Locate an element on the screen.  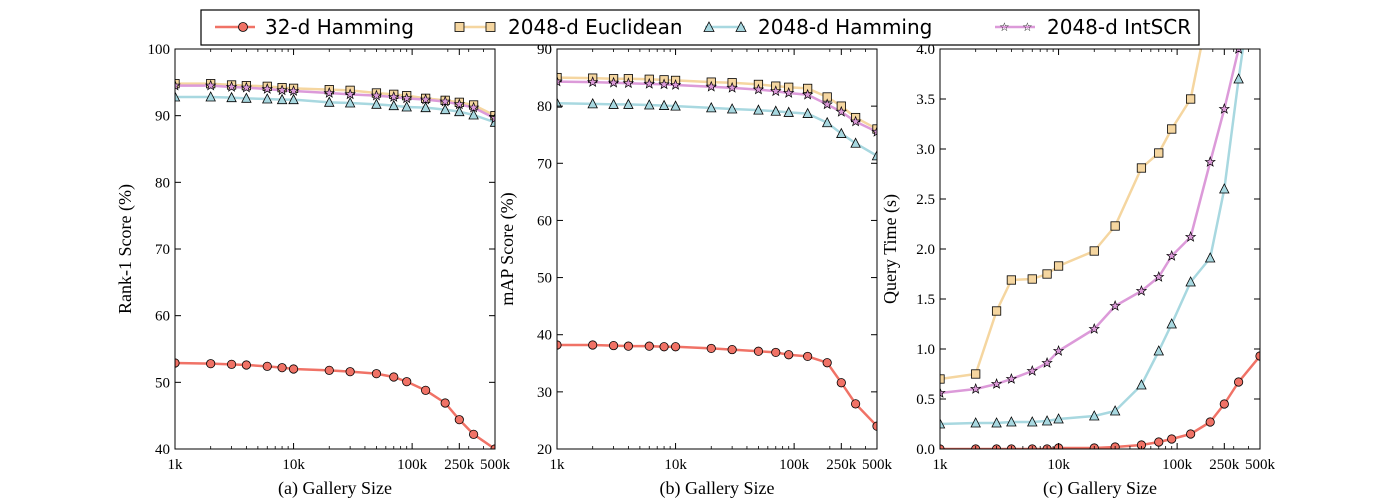
ytick-label: 2.5 is located at coordinates (925, 200).